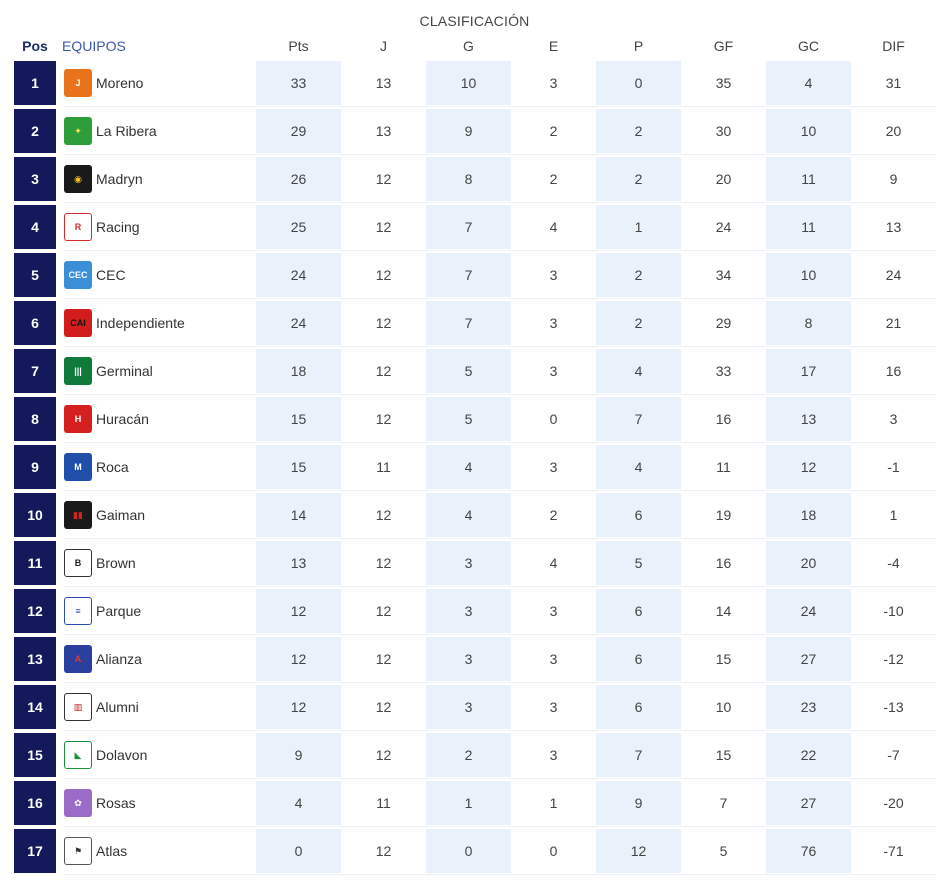 This screenshot has width=949, height=889. What do you see at coordinates (475, 83) in the screenshot?
I see `table-row: 1 J Moreno 33 13 10 3 0 35 4 31` at bounding box center [475, 83].